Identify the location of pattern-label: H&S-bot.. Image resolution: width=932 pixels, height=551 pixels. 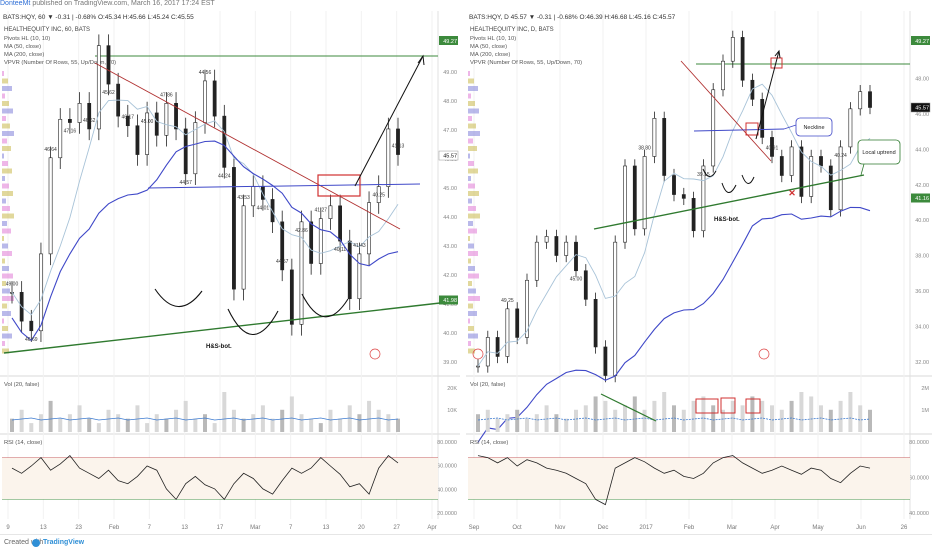
(727, 220).